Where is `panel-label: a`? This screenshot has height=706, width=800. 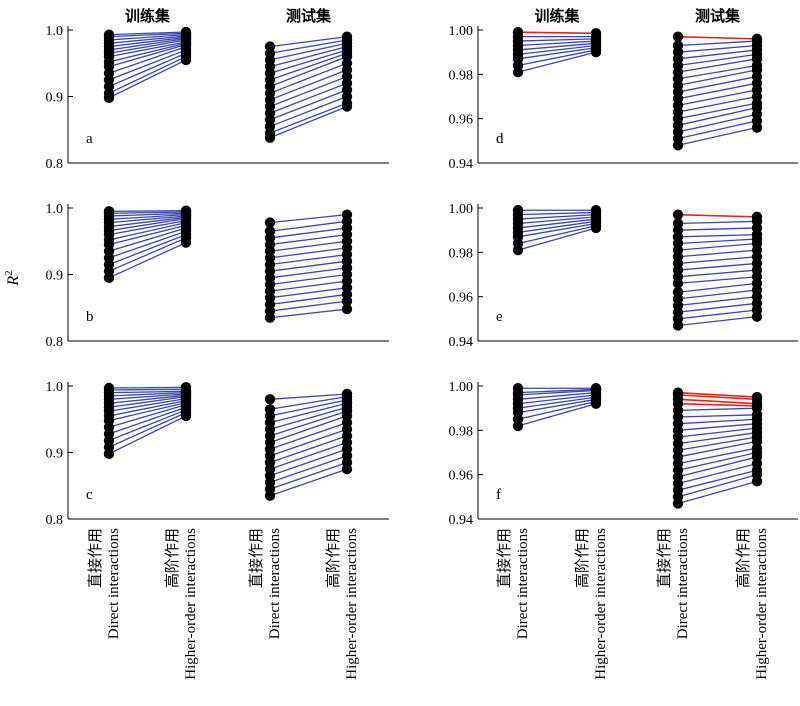 panel-label: a is located at coordinates (89, 139).